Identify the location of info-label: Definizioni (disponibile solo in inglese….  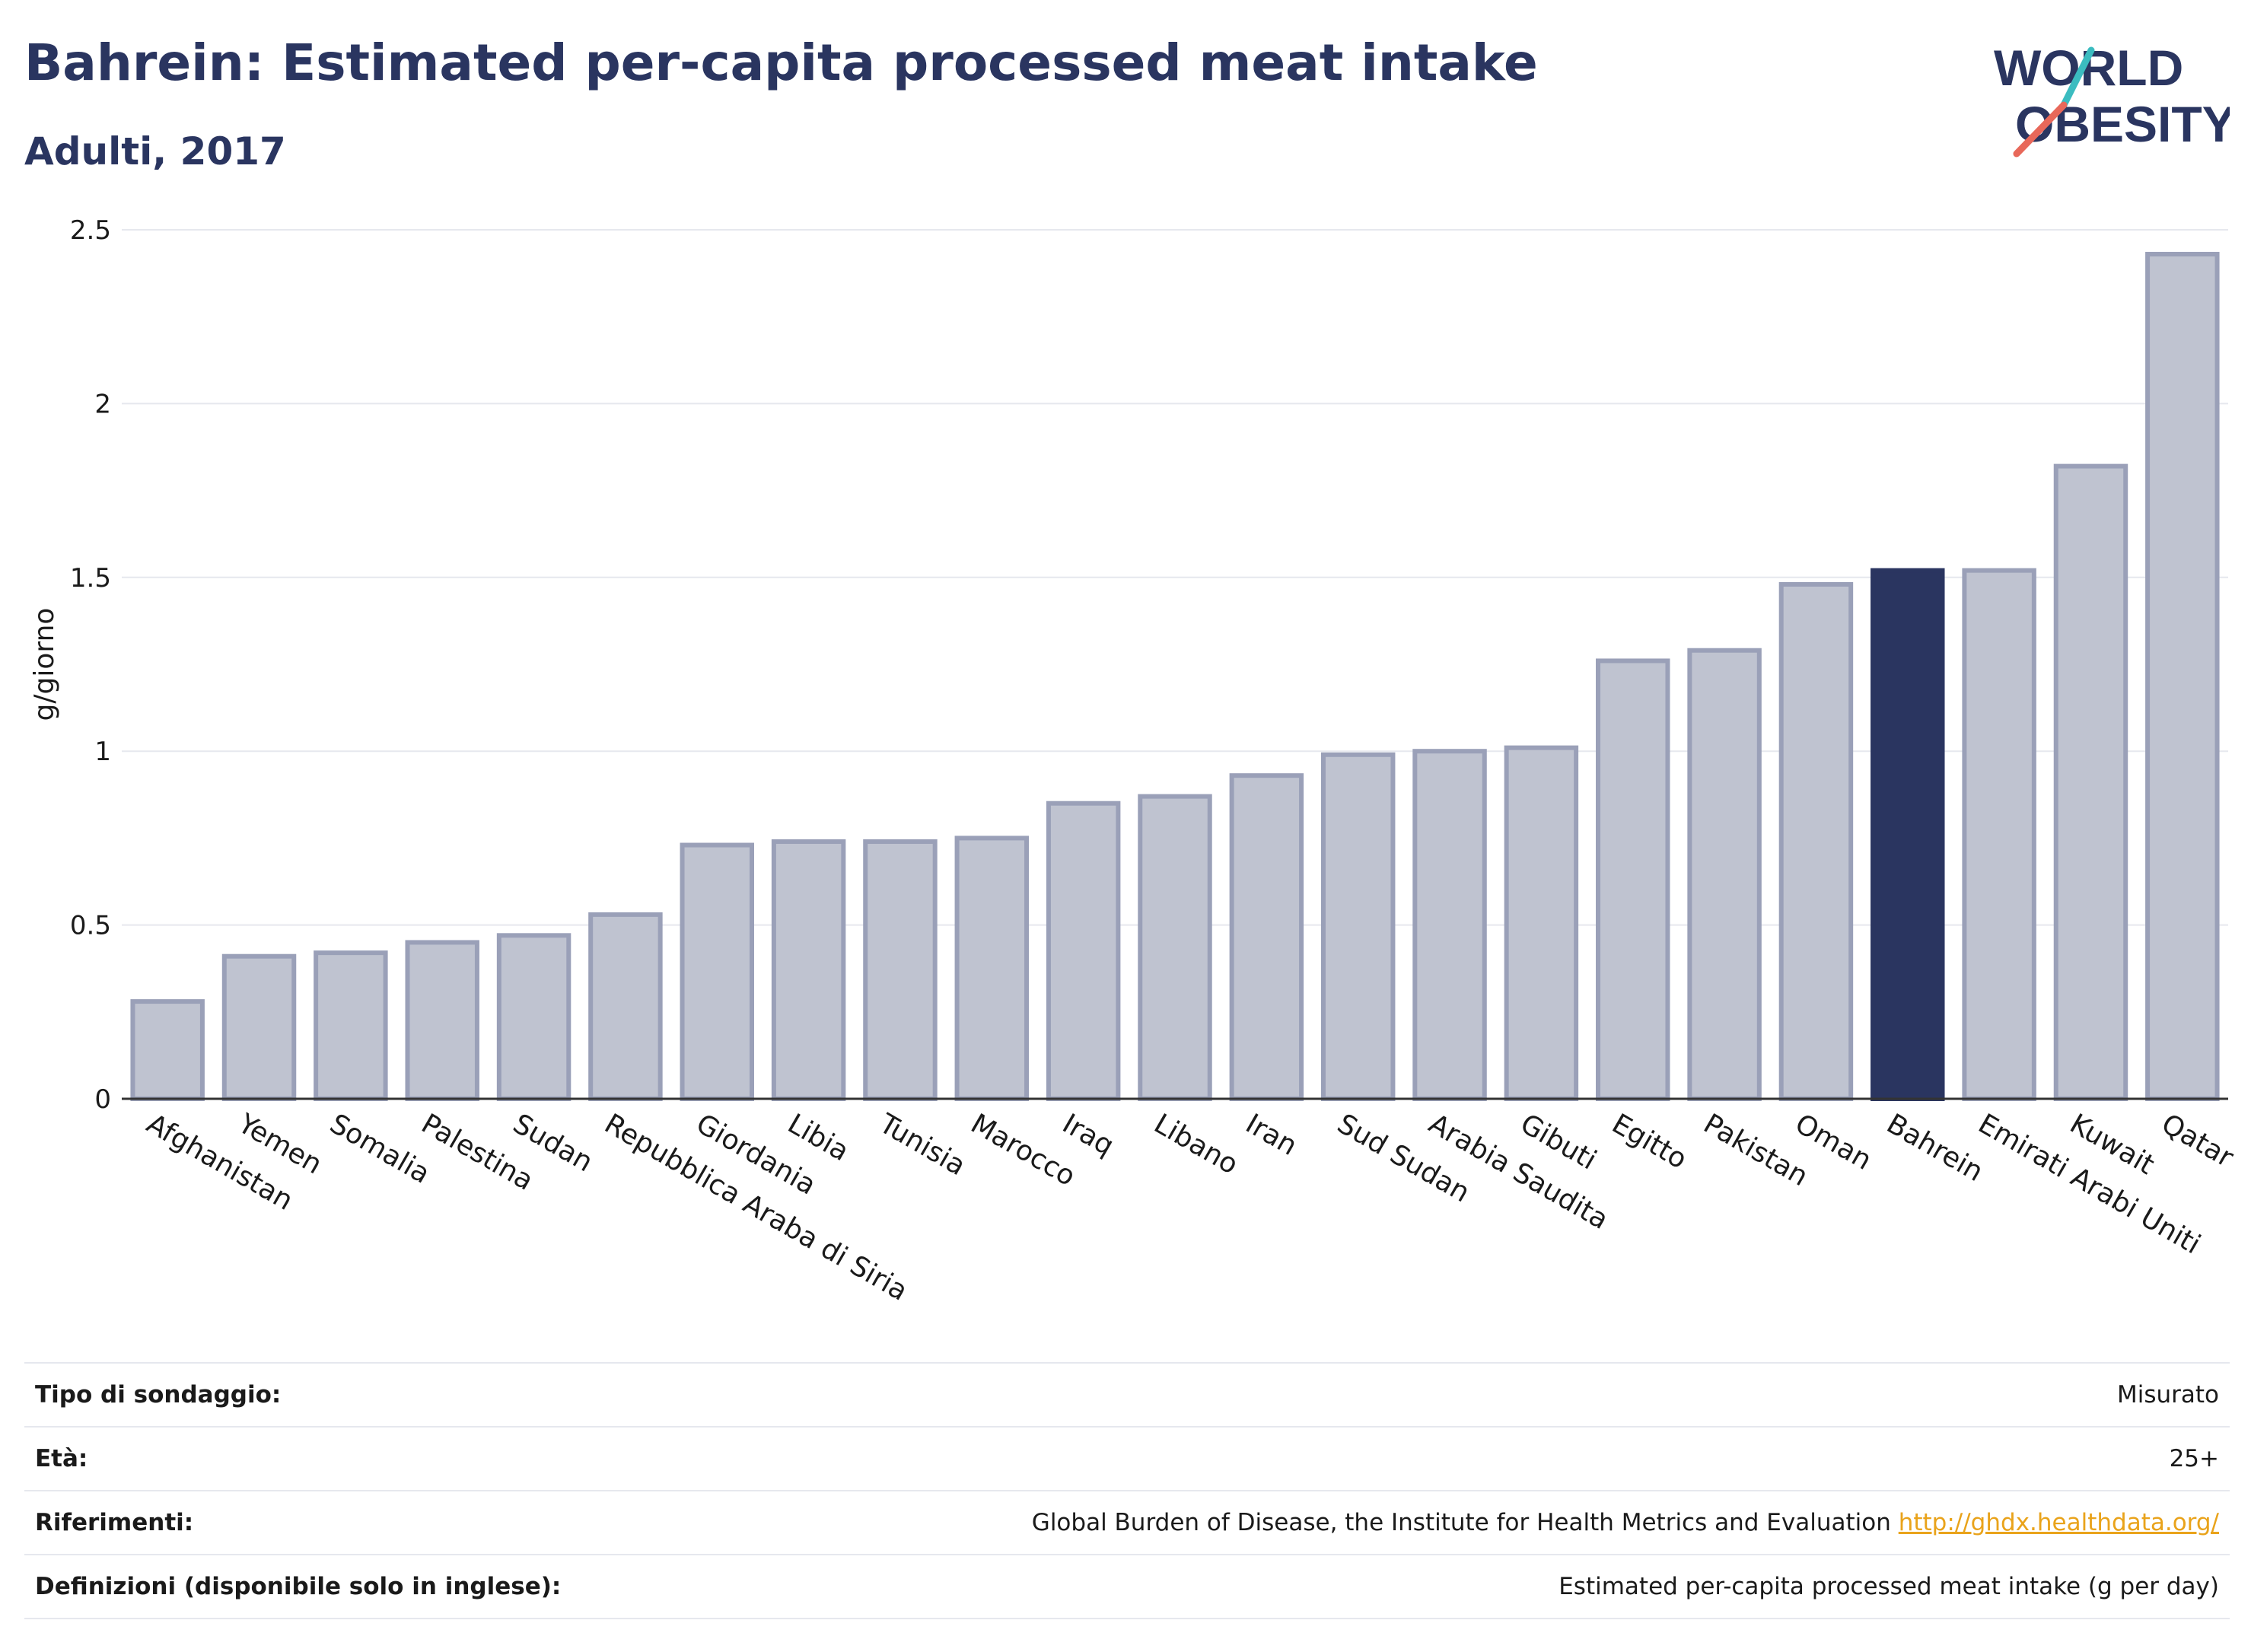
(368, 1586).